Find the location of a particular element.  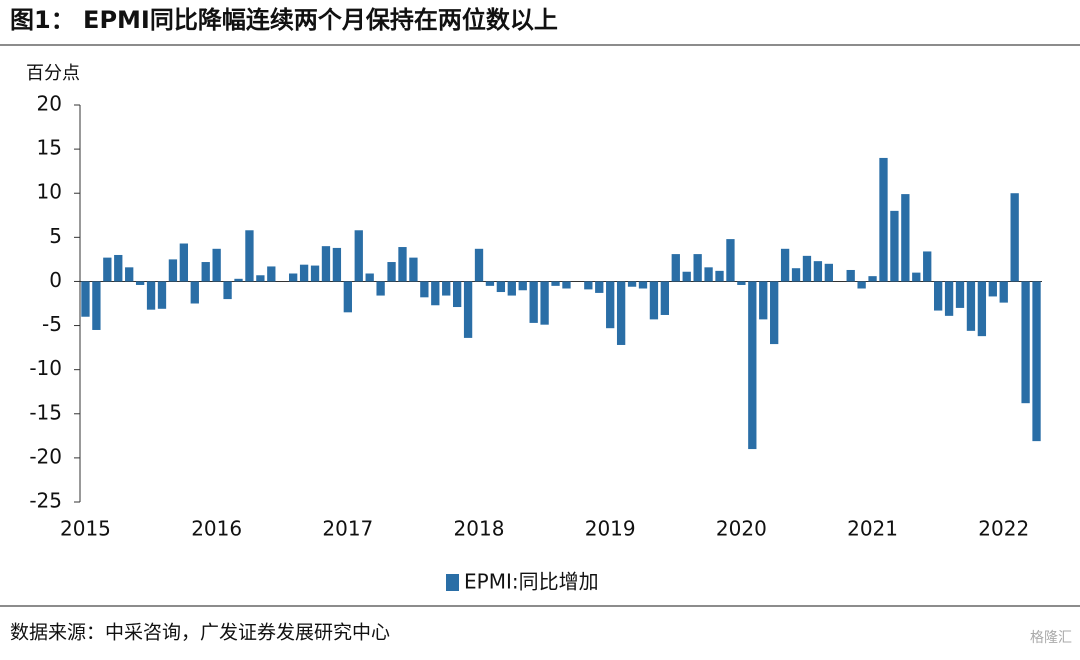

legend-label: EPMI:同比增加 is located at coordinates (531, 582).